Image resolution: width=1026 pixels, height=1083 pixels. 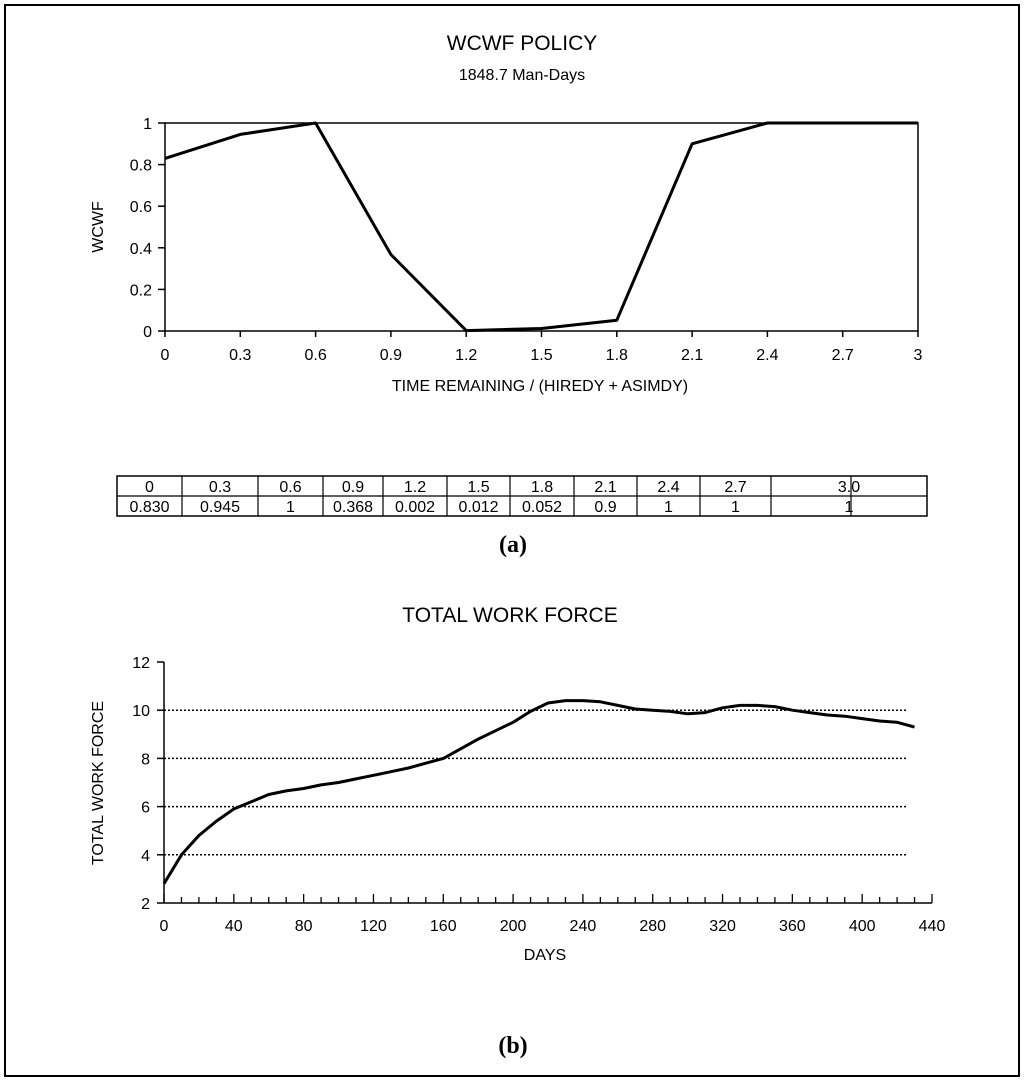 I want to click on chart-a-x-tick-label: 1.2, so click(x=466, y=355).